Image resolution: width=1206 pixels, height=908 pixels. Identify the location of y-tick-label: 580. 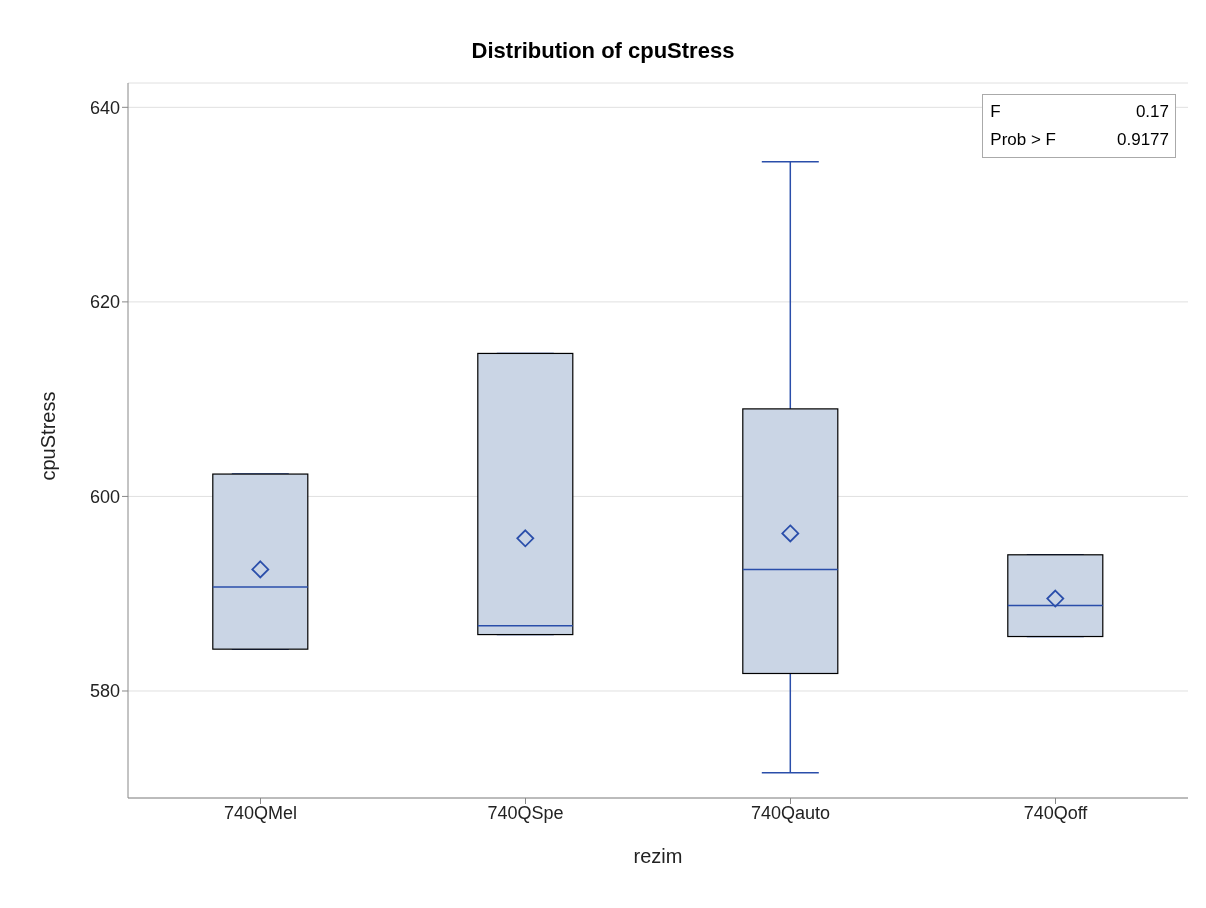
(104, 691).